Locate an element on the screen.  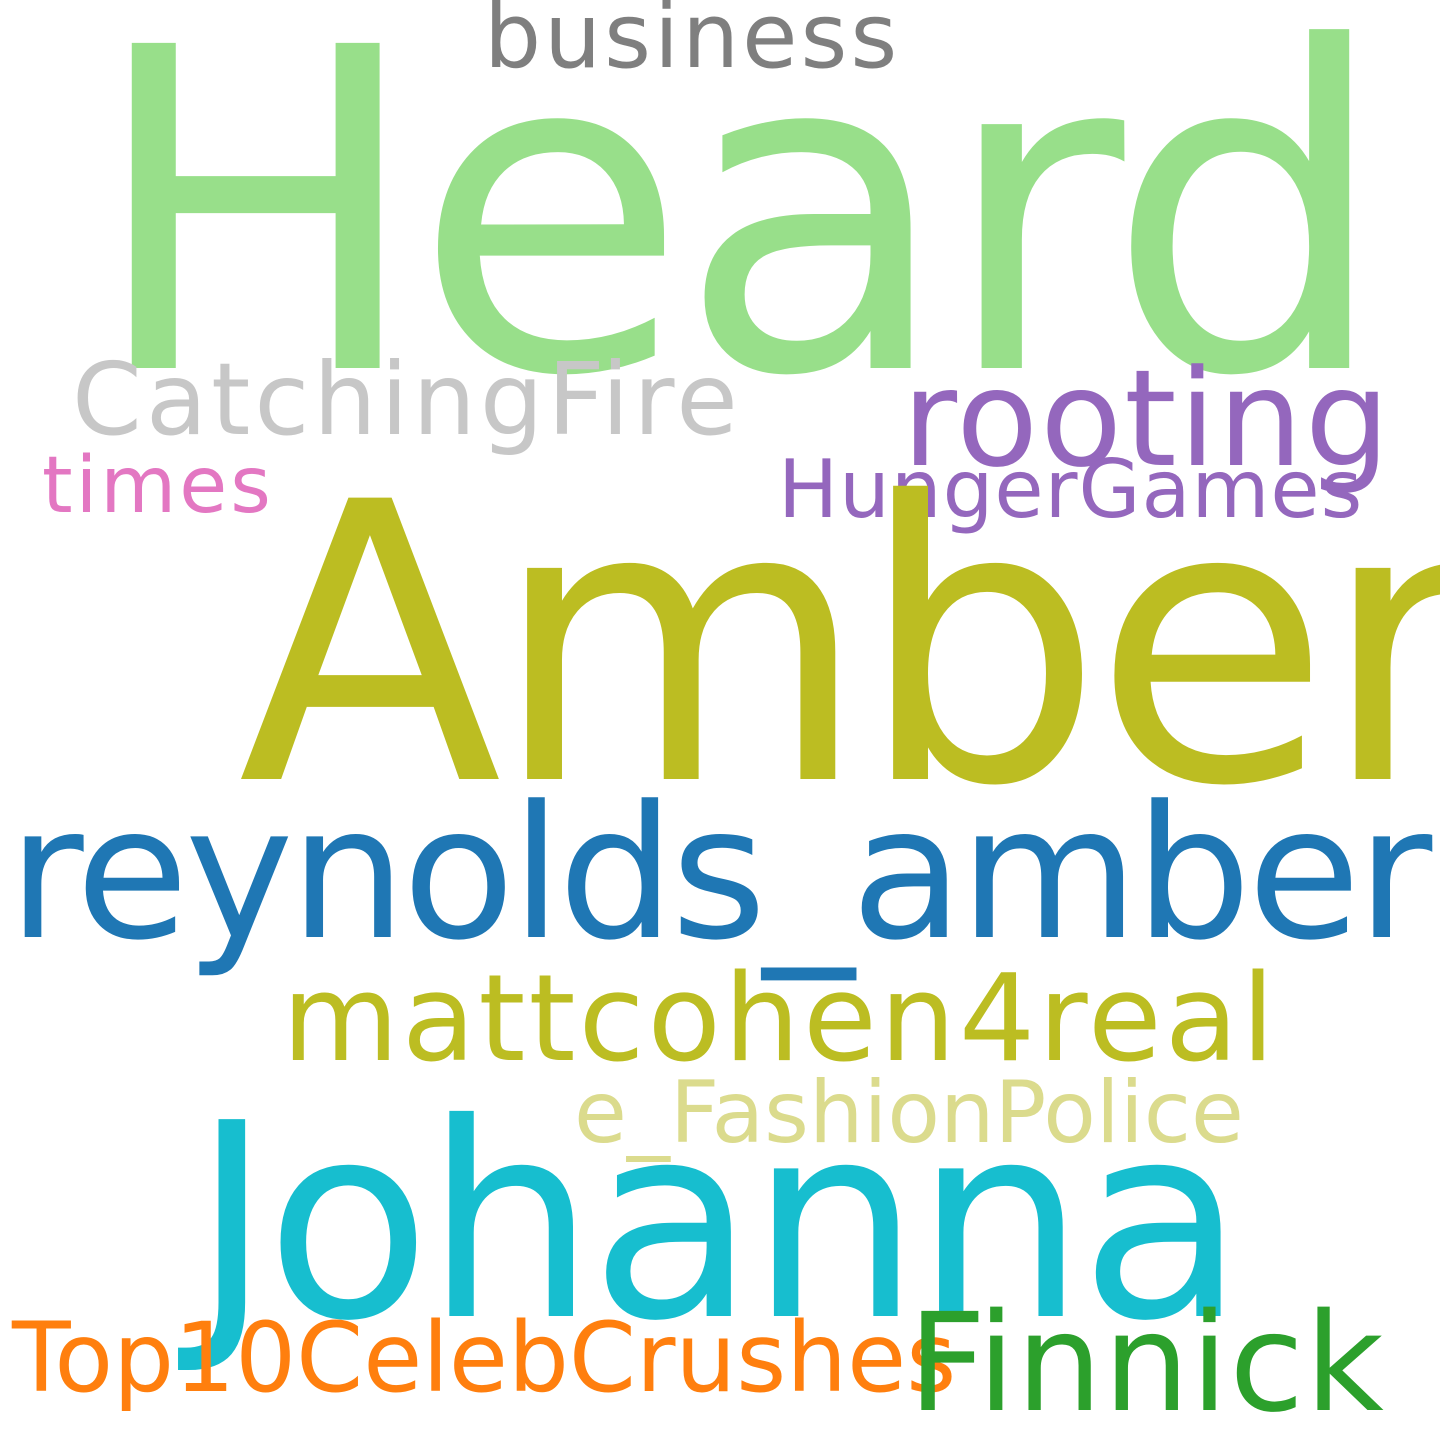
word-top10celebcrushes: Top10CelebCrushes is located at coordinates (484, 1358).